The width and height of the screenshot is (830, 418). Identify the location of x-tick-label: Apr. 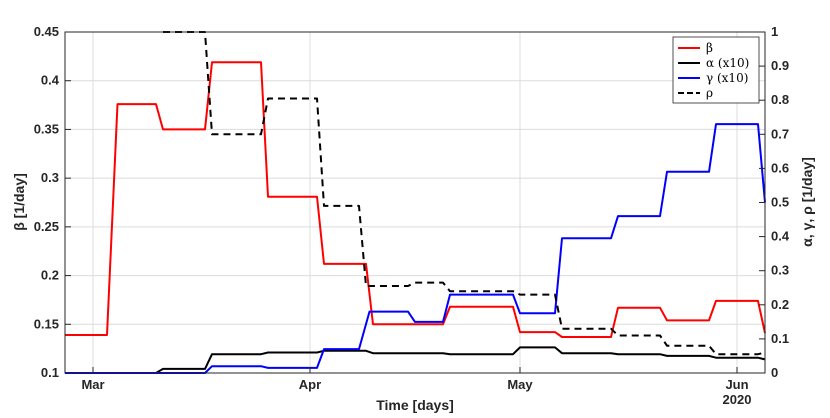
(310, 384).